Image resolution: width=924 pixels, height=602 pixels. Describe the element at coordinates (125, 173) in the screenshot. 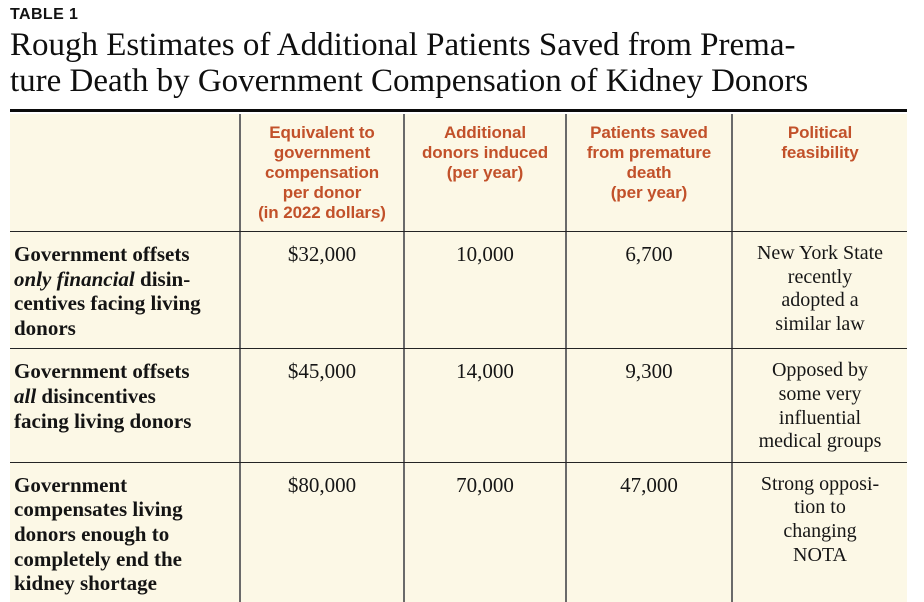

I see `header-cell-empty` at that location.